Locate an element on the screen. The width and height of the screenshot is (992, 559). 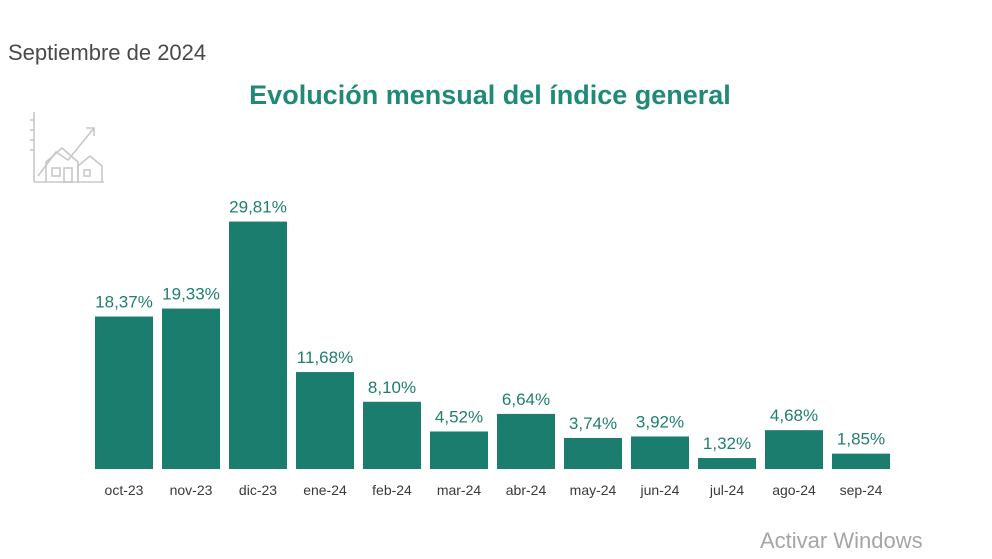
value-label-ago-24: 4,68% is located at coordinates (794, 415).